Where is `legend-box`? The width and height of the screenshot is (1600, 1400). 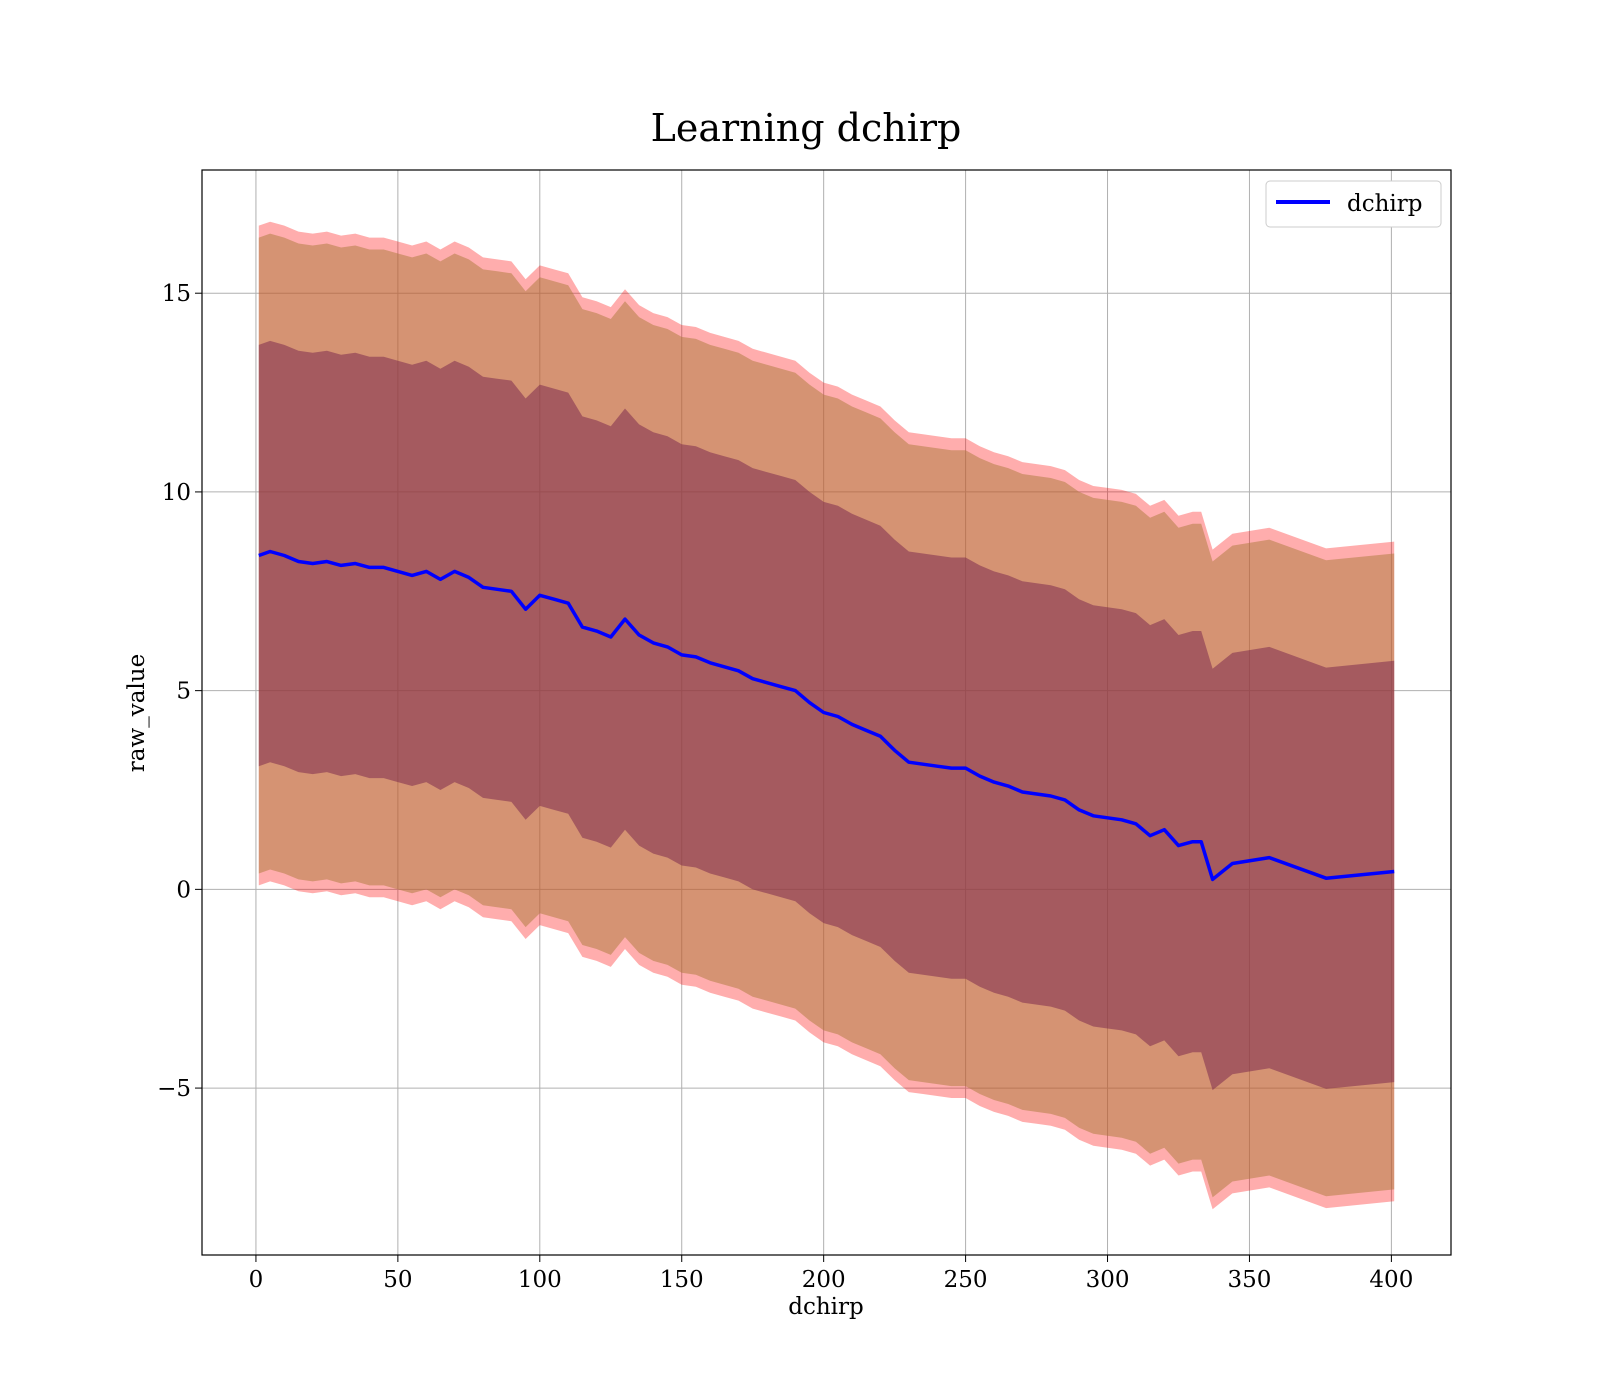
legend-box is located at coordinates (1353, 204).